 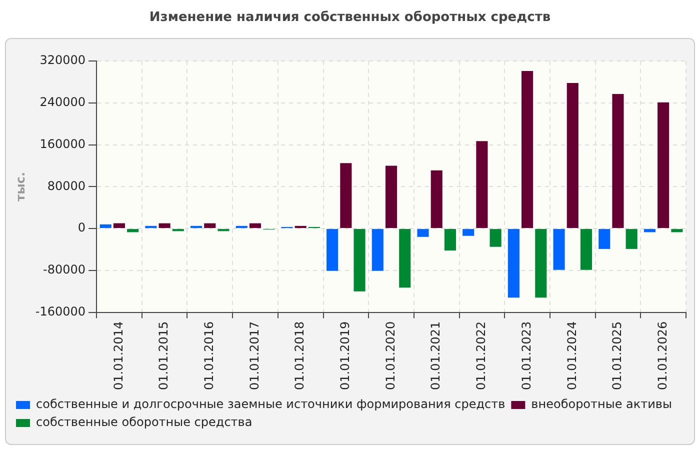 What do you see at coordinates (271, 404) in the screenshot?
I see `legend-label: собственные и долгосрочные заемные источники формирования средств` at bounding box center [271, 404].